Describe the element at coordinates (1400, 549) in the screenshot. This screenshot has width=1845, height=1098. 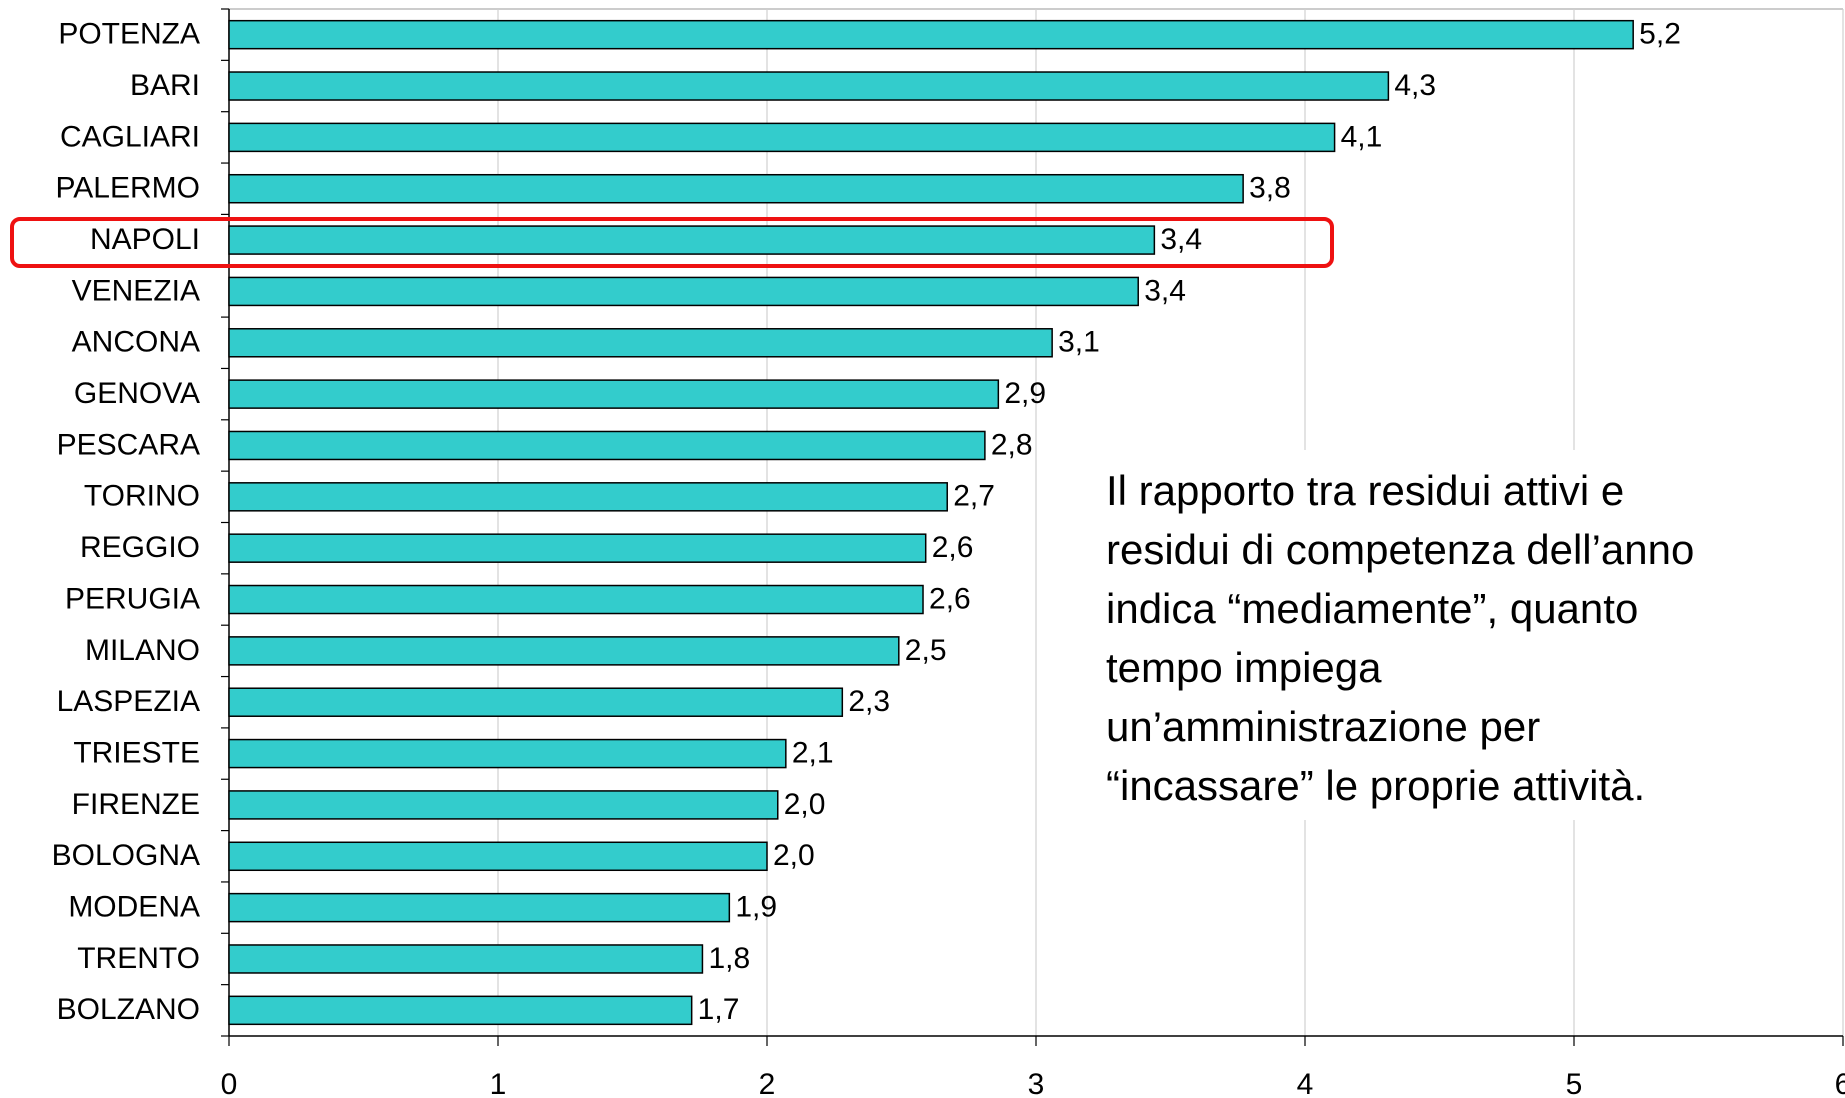
I see `annotation-line: residui di competenza dell’anno` at that location.